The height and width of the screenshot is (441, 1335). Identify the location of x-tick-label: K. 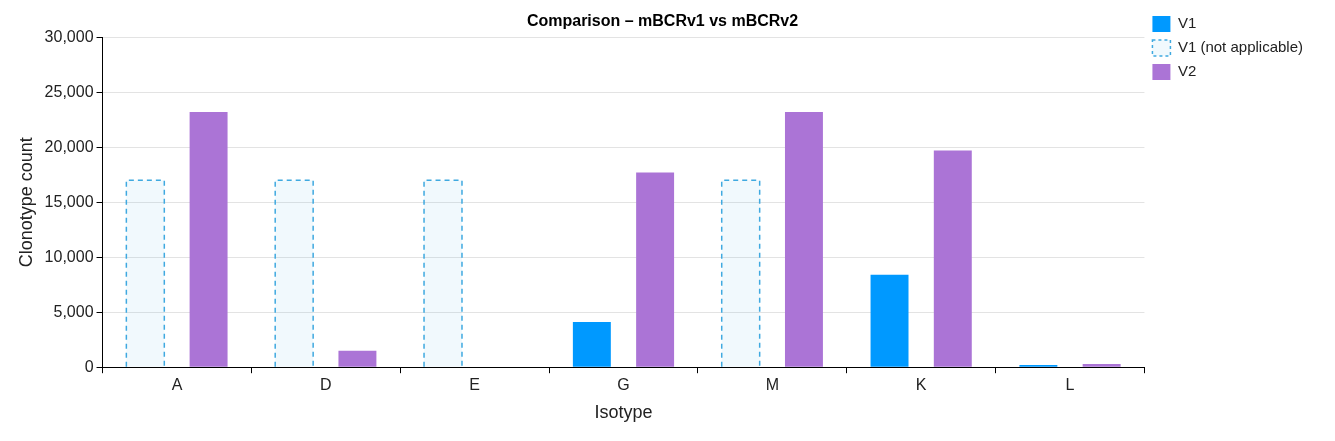
(921, 385).